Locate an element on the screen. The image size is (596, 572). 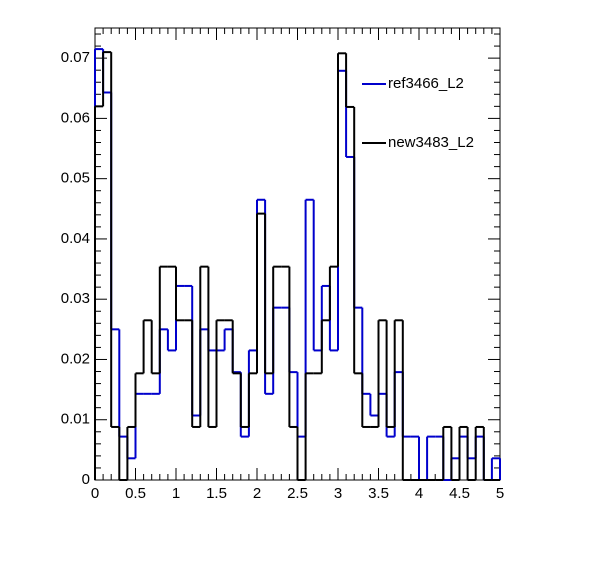
x-tick-label: 0.5 is located at coordinates (135, 493).